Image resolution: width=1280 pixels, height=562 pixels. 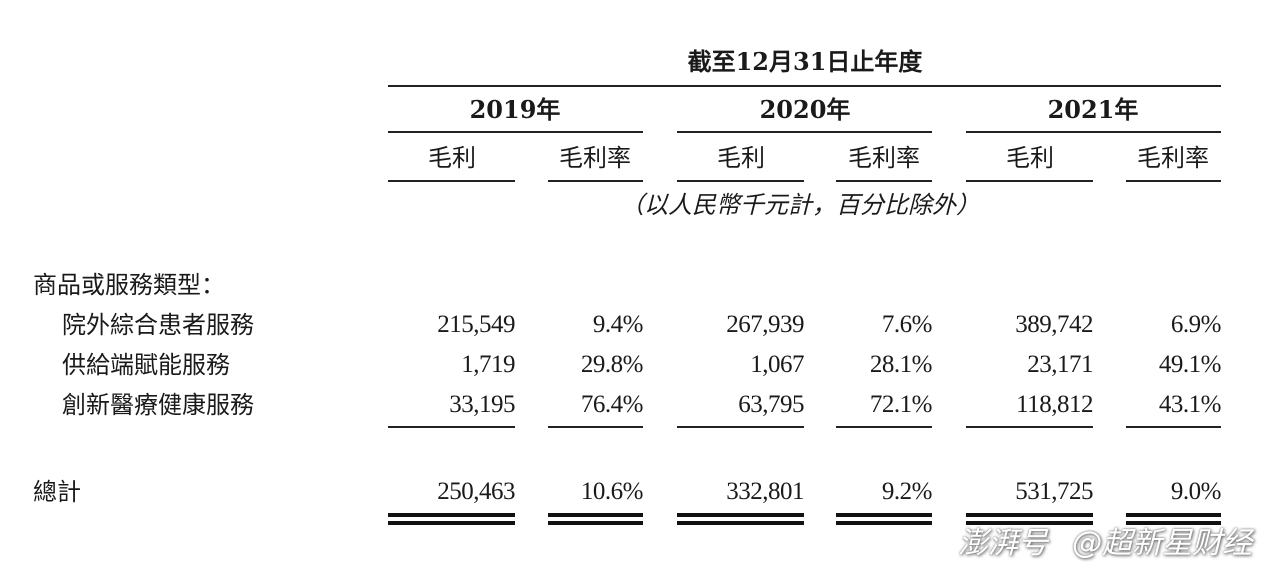 I want to click on total-cell: 531,725, so click(x=1054, y=491).